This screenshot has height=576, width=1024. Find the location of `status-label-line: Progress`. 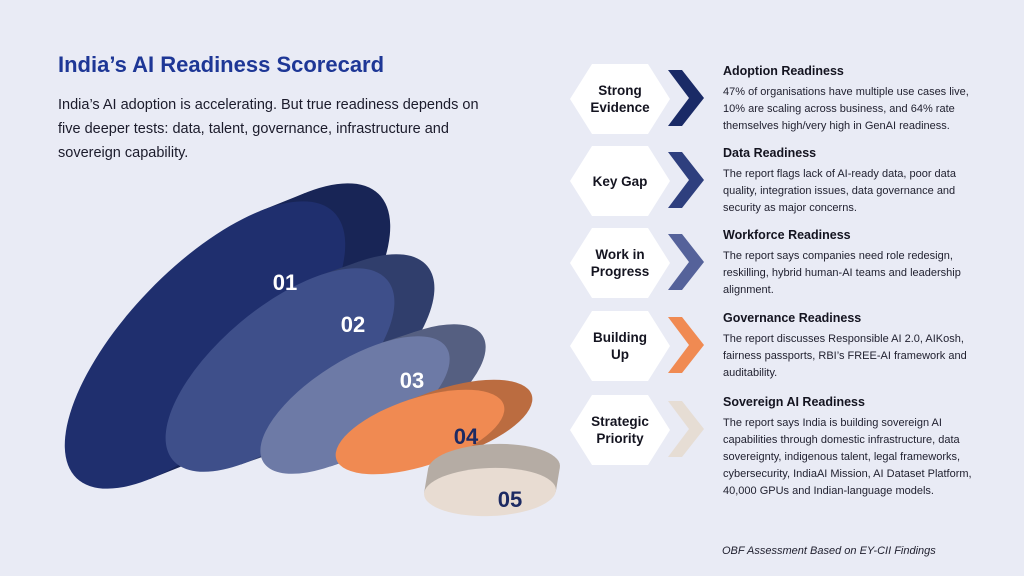

status-label-line: Progress is located at coordinates (620, 271).